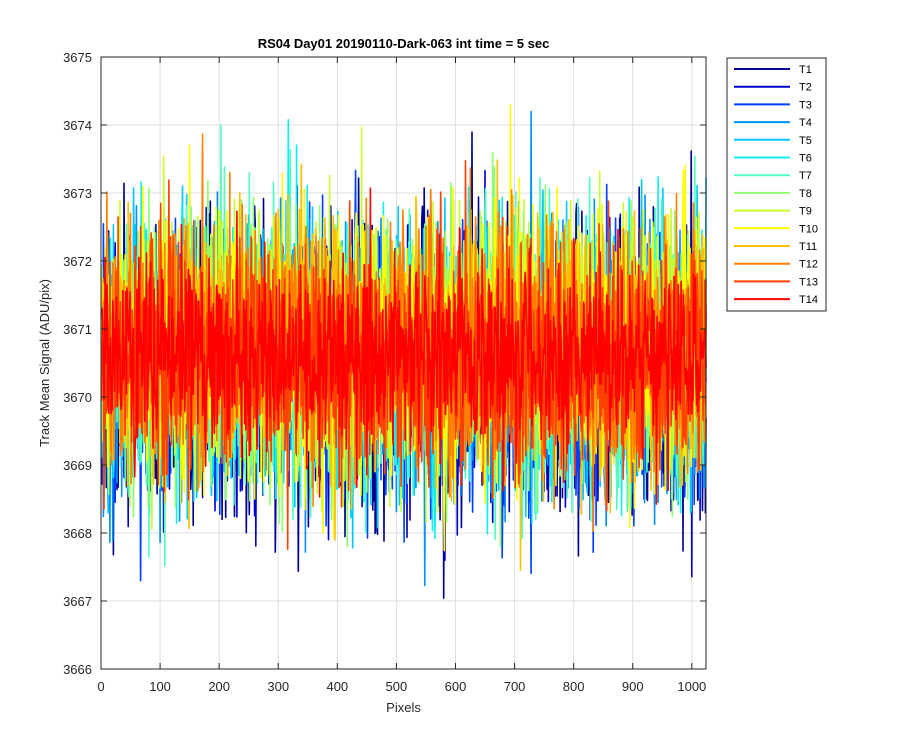  Describe the element at coordinates (805, 105) in the screenshot. I see `legend-label-t3: T3` at that location.